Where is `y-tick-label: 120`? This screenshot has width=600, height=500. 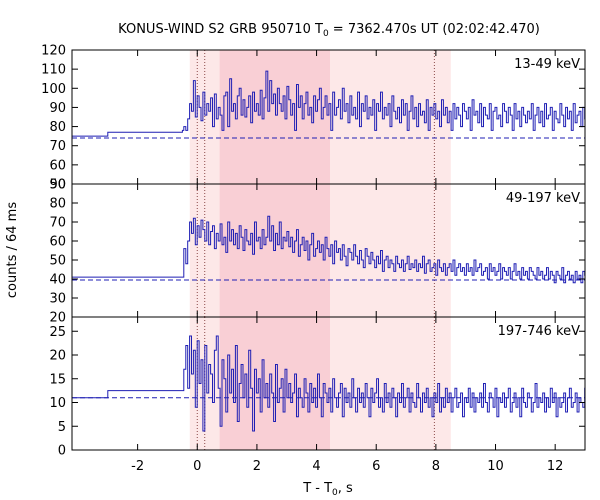 y-tick-label: 120 is located at coordinates (53, 51).